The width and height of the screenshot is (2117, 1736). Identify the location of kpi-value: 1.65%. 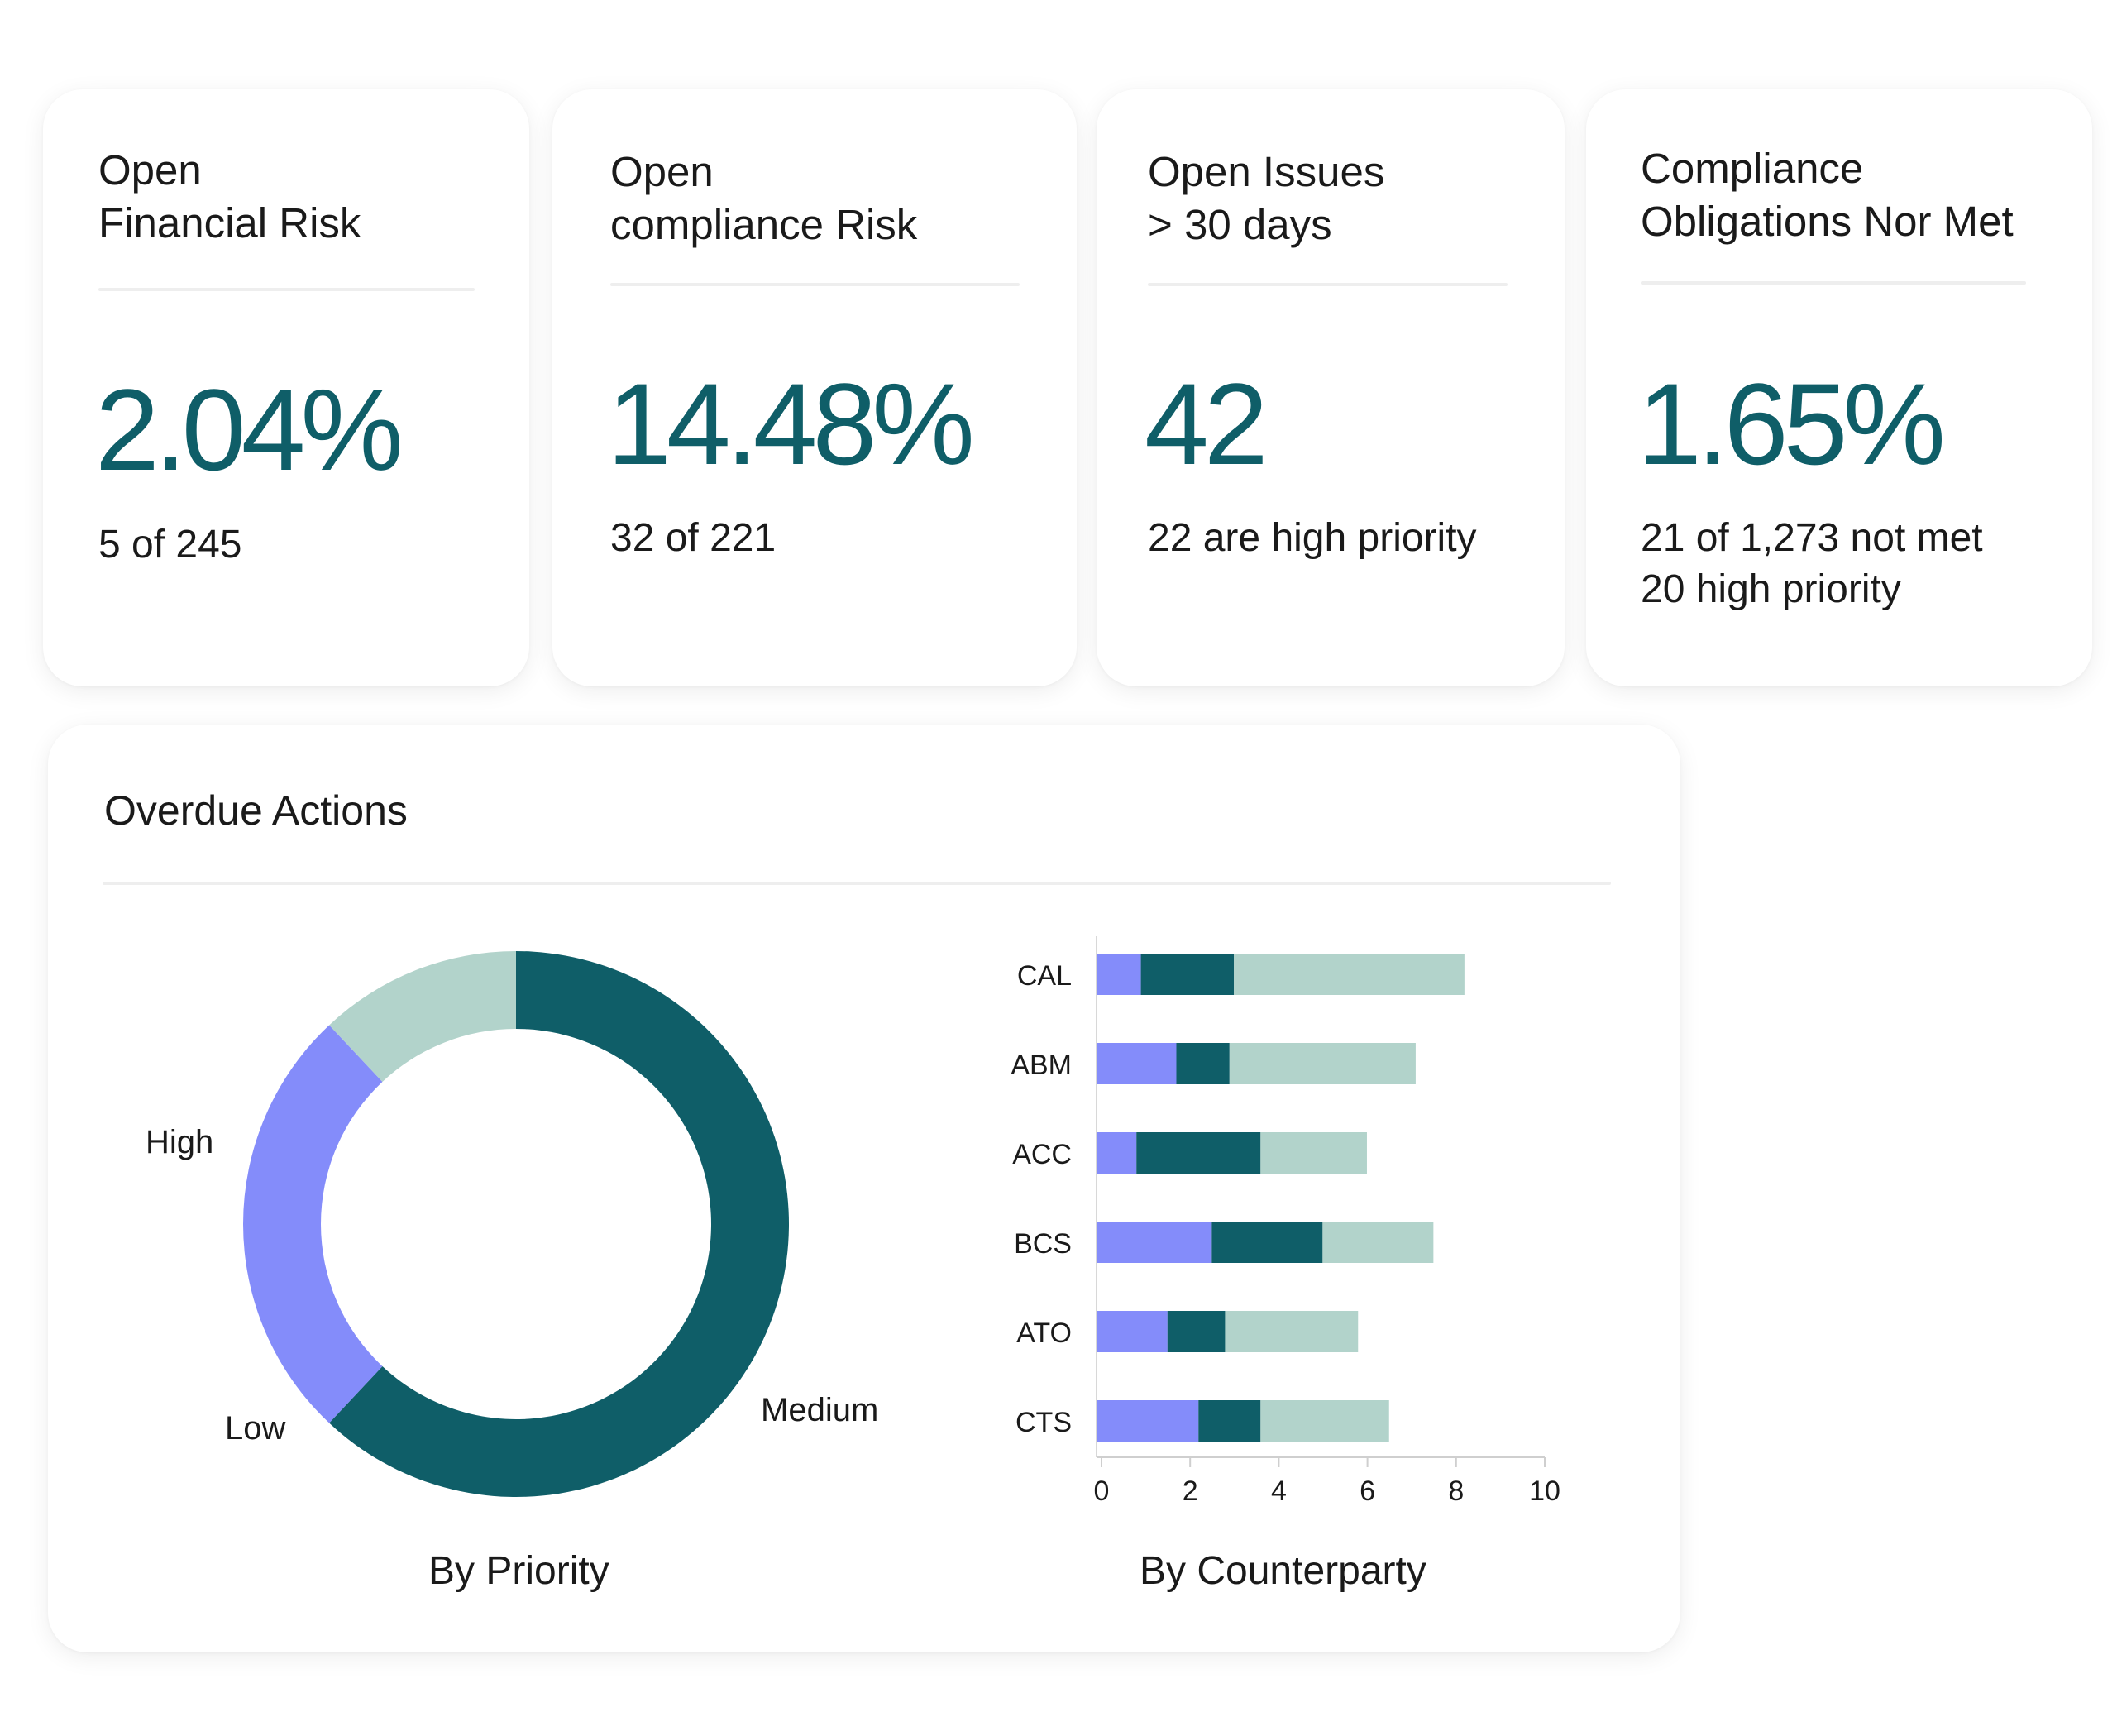
(1791, 424).